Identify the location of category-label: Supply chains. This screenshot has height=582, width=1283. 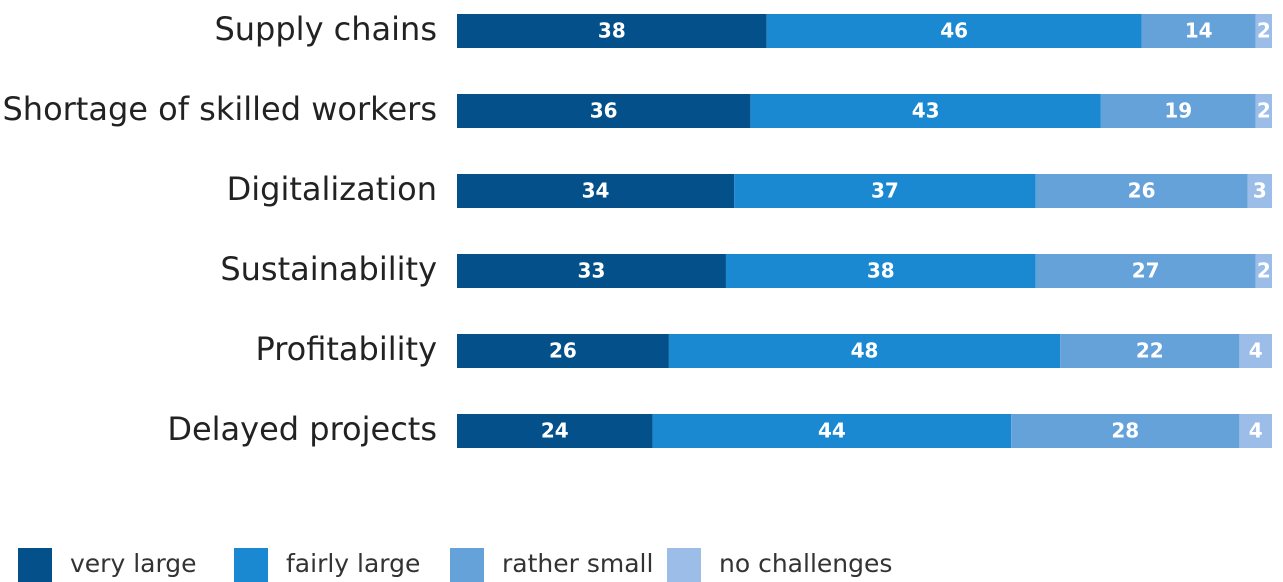
(325, 29).